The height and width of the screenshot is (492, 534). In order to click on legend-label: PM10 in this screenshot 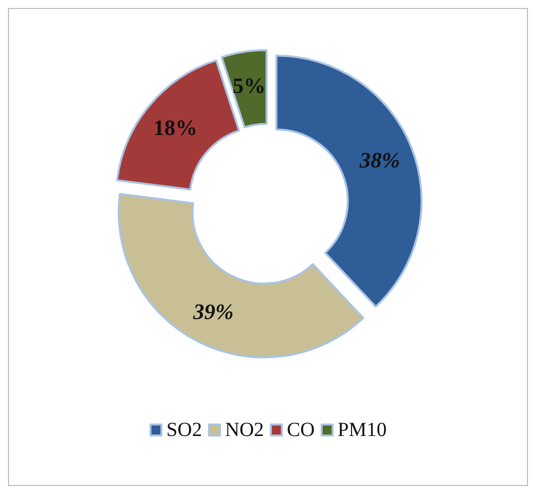, I will do `click(362, 430)`.